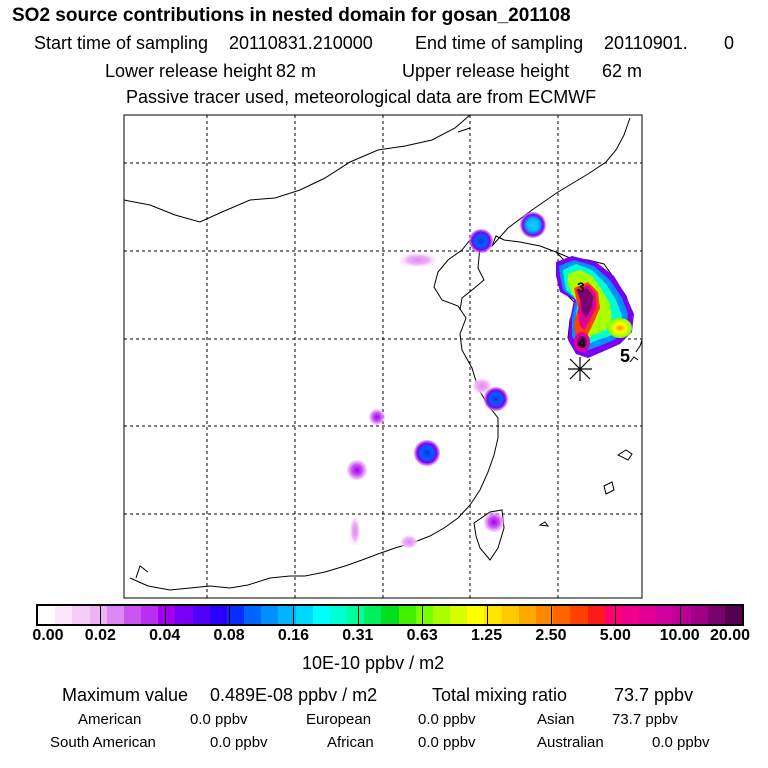 Image resolution: width=768 pixels, height=768 pixels. I want to click on region-american-value: 0.0 ppbv, so click(219, 719).